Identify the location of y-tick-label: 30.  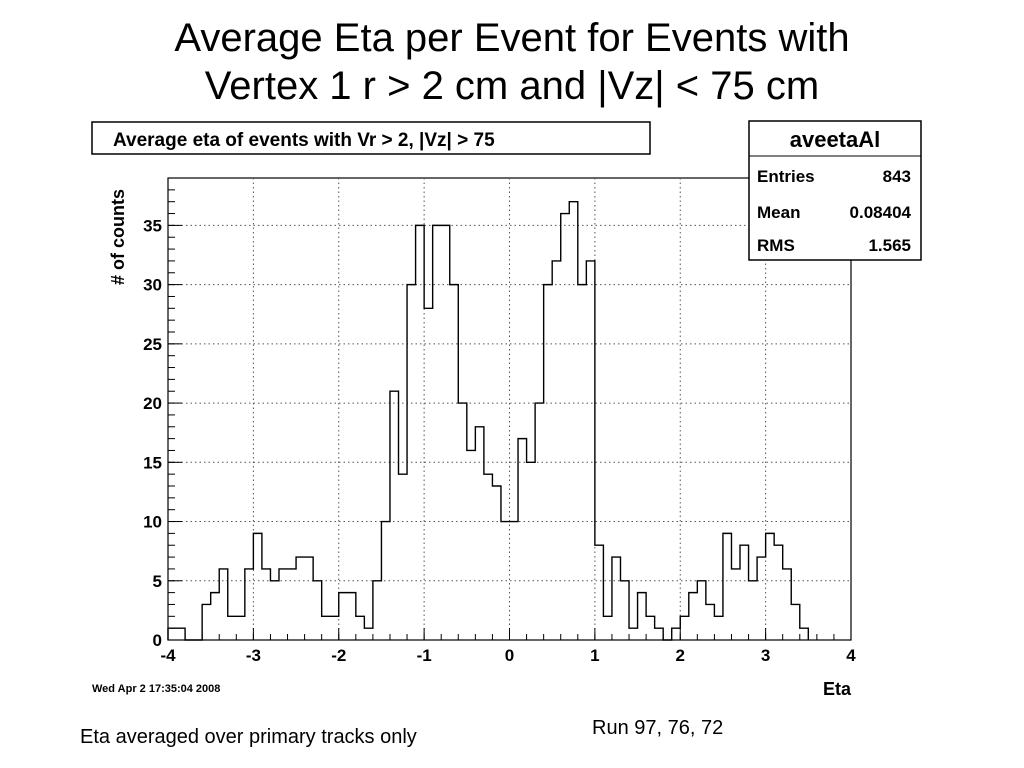
(152, 285).